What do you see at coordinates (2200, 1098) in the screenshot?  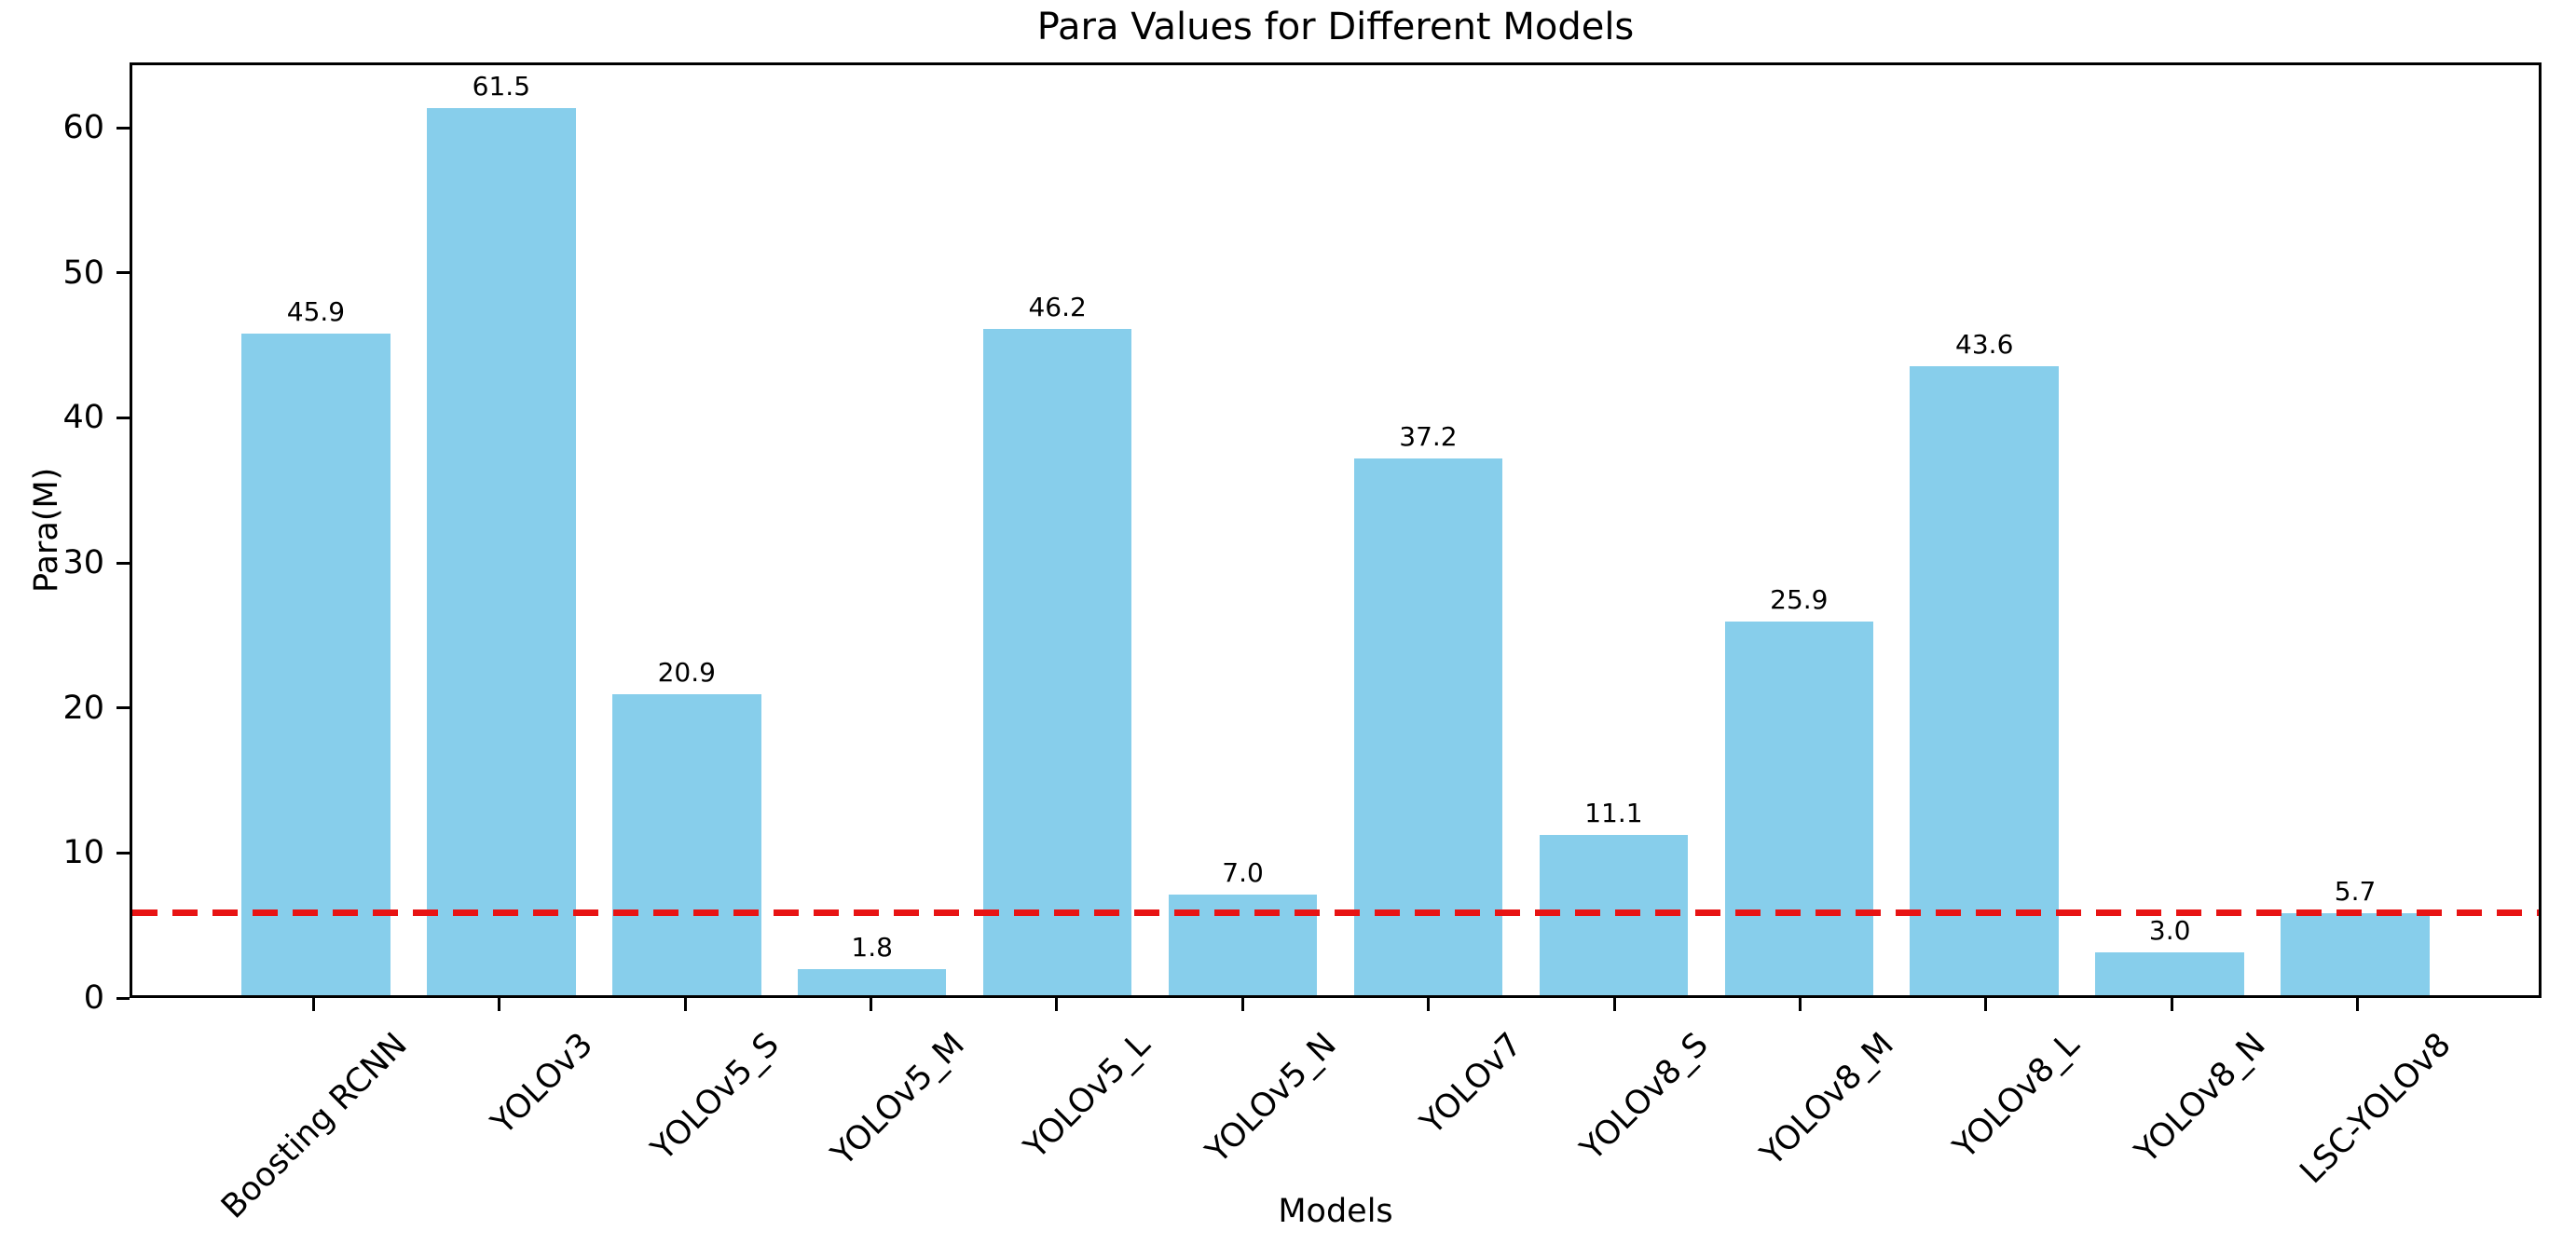 I see `x-axis-tick-label-text: YOLOv8_N` at bounding box center [2200, 1098].